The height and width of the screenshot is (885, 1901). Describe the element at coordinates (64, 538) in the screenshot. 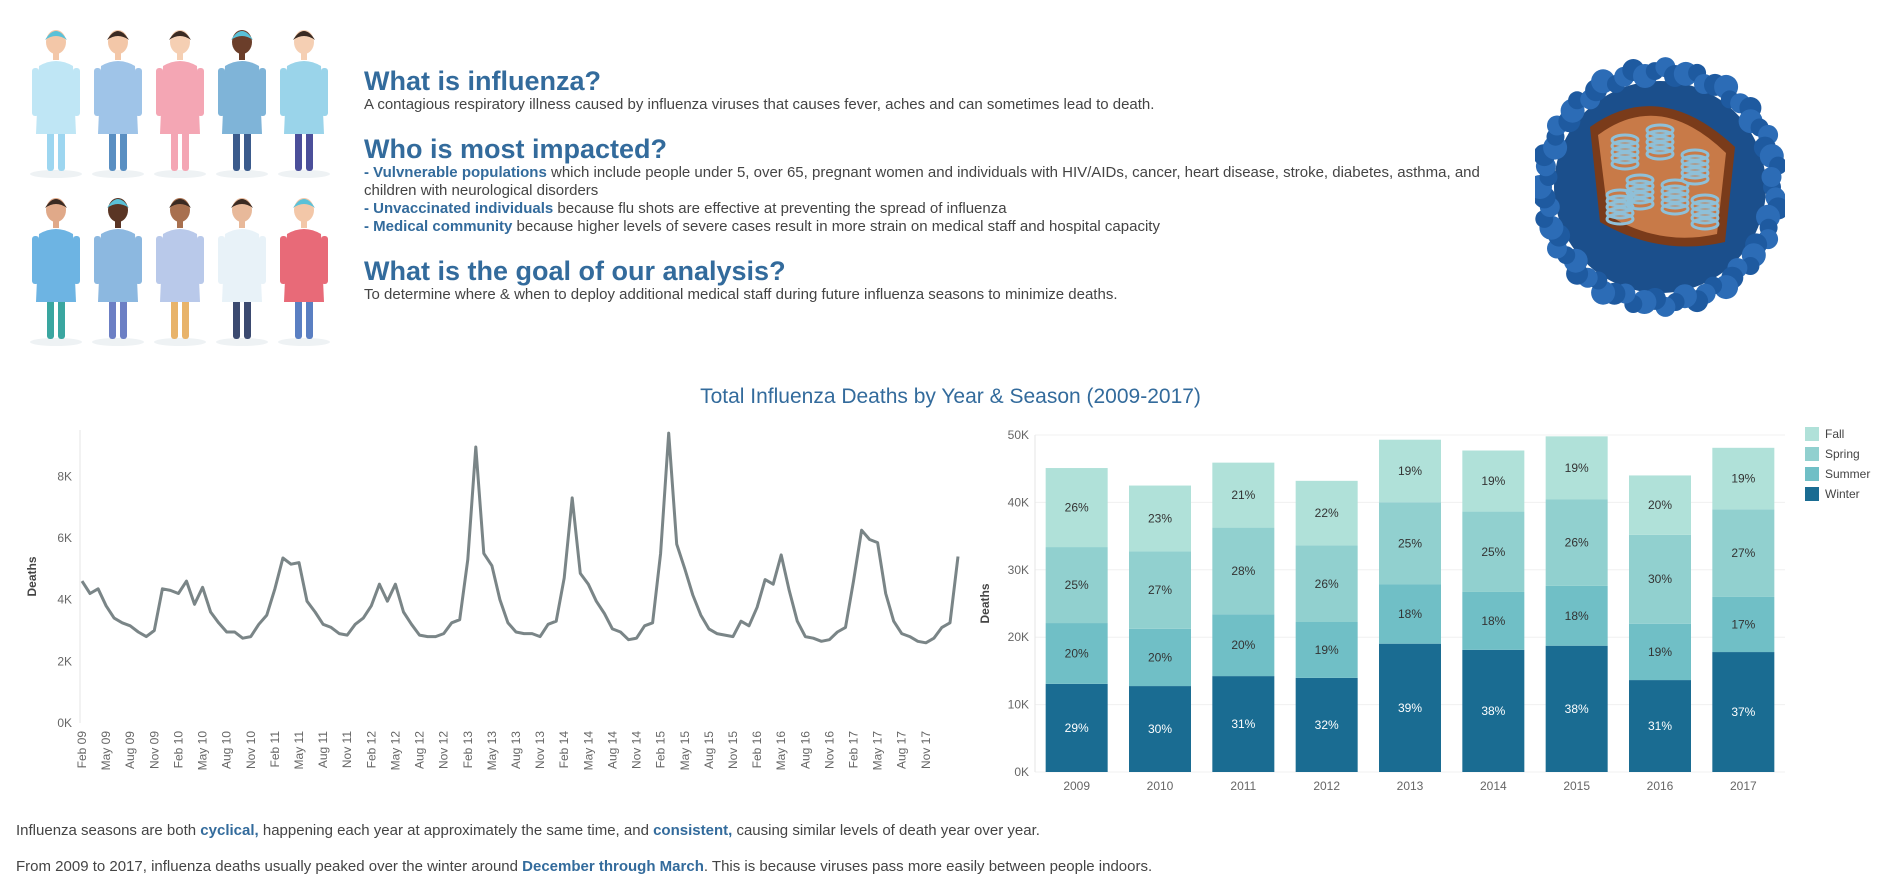

I see `y-tick-label: 6K` at that location.